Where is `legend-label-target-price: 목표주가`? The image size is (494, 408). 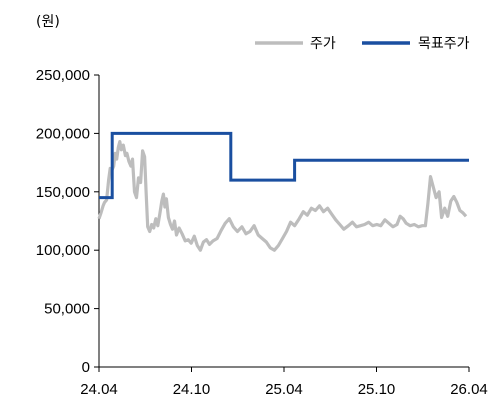
legend-label-target-price: 목표주가 is located at coordinates (444, 44).